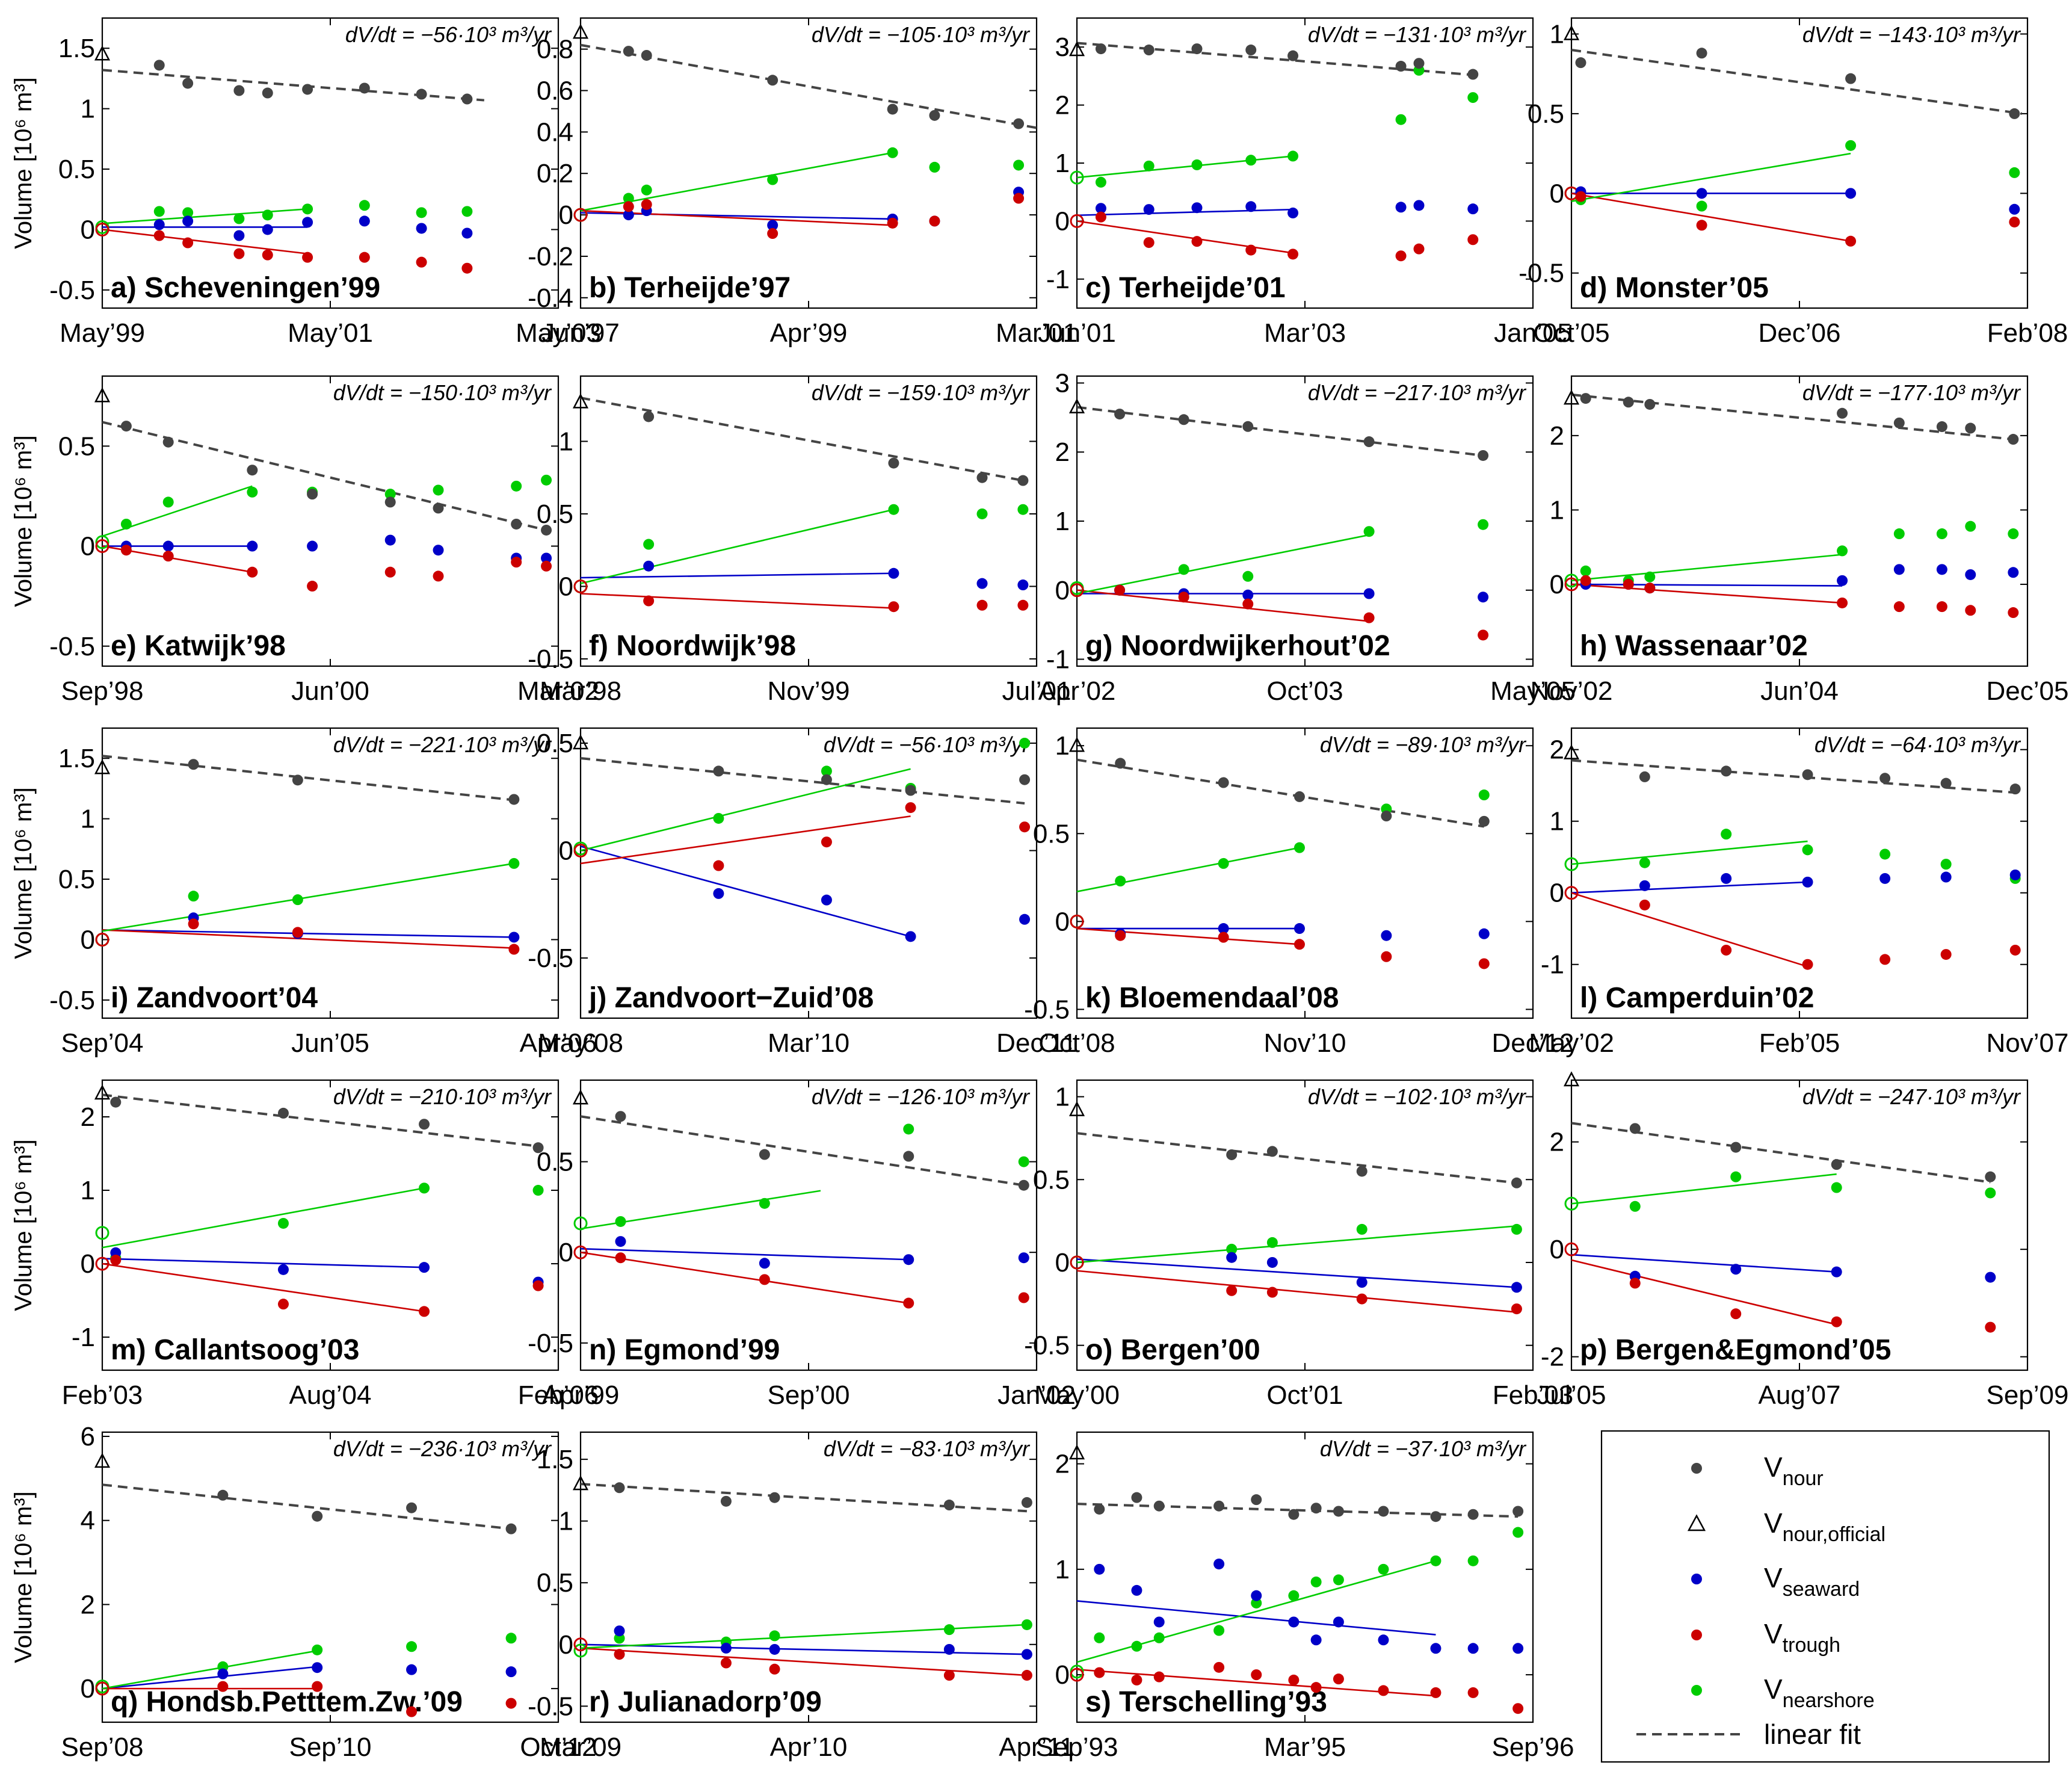  I want to click on x-tick-label: Oct’08, so click(1076, 1043).